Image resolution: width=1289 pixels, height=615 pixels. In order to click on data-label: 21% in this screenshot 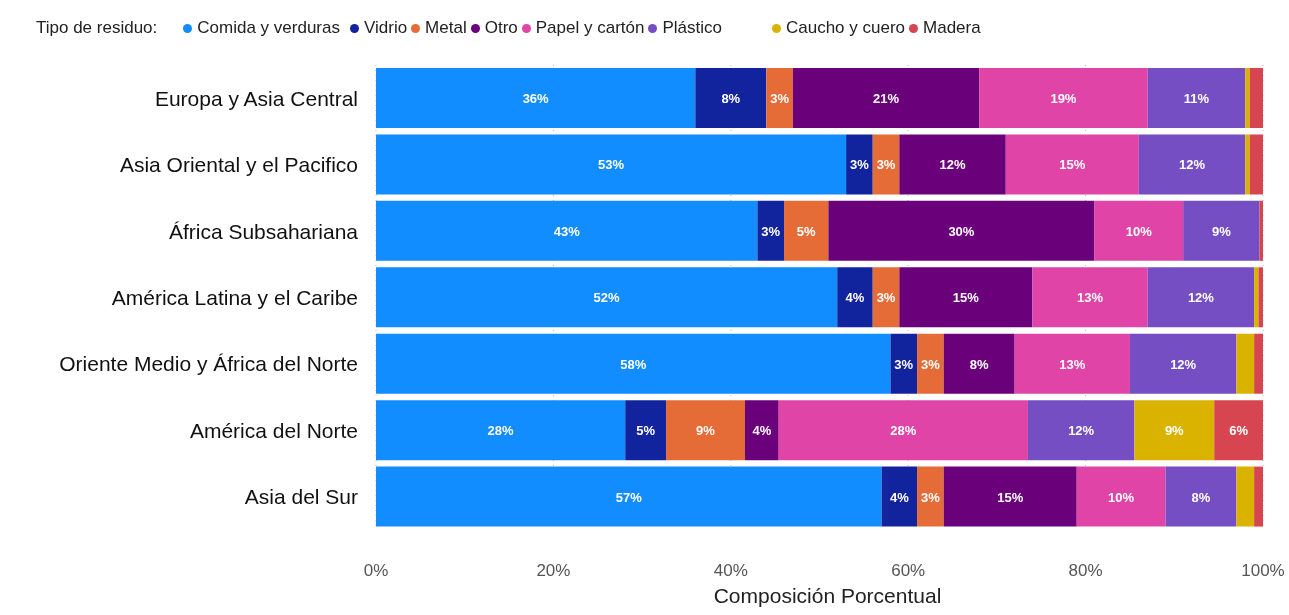, I will do `click(886, 98)`.